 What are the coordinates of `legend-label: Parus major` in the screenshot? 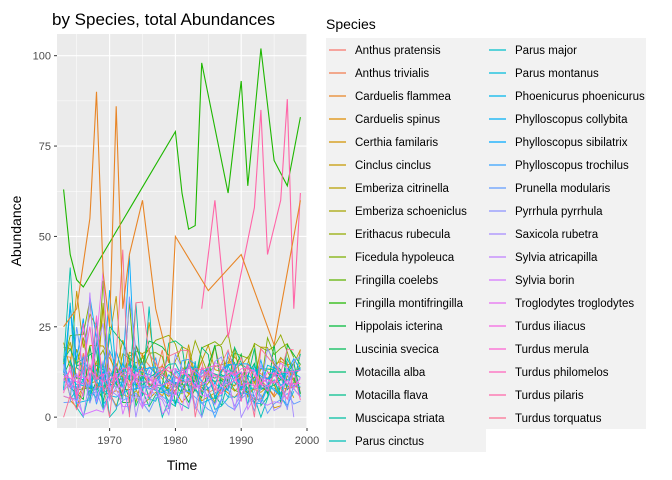 It's located at (546, 51).